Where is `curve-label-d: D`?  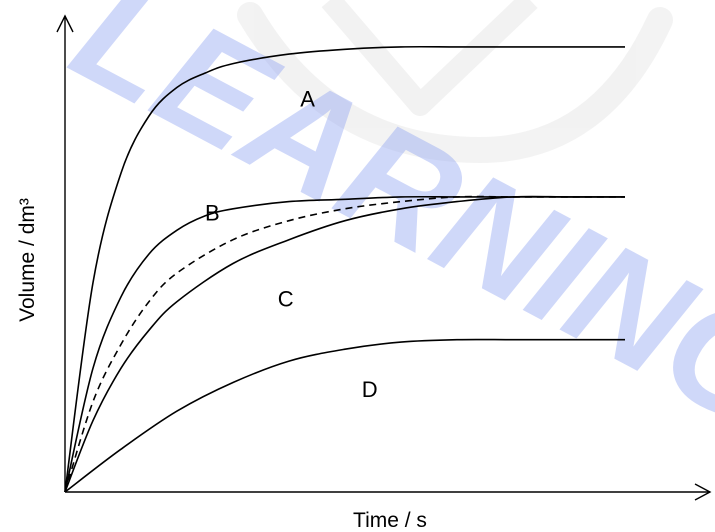
curve-label-d: D is located at coordinates (370, 389).